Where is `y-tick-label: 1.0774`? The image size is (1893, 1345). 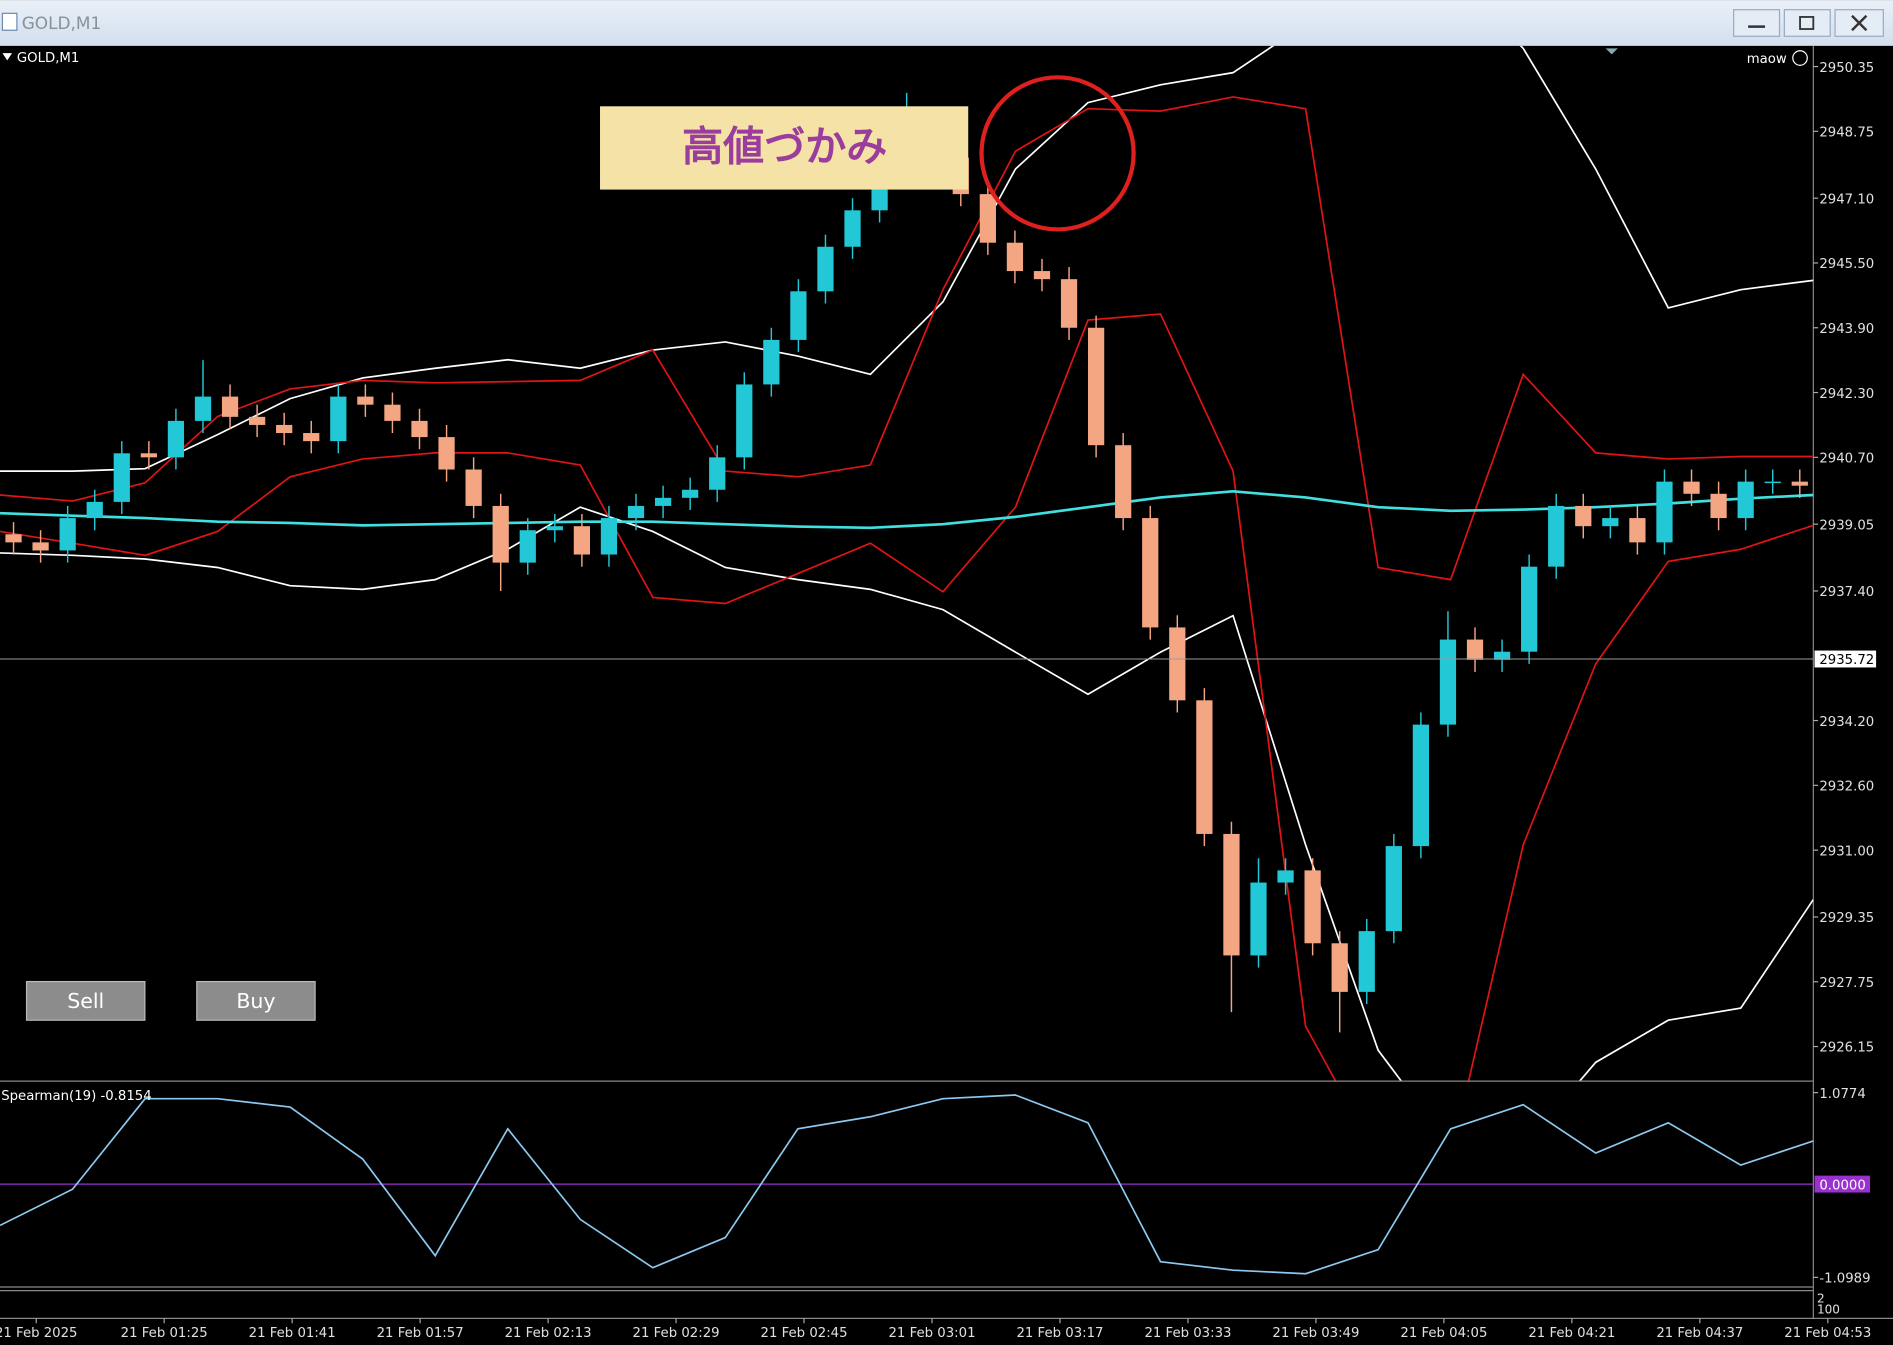 y-tick-label: 1.0774 is located at coordinates (1842, 1094).